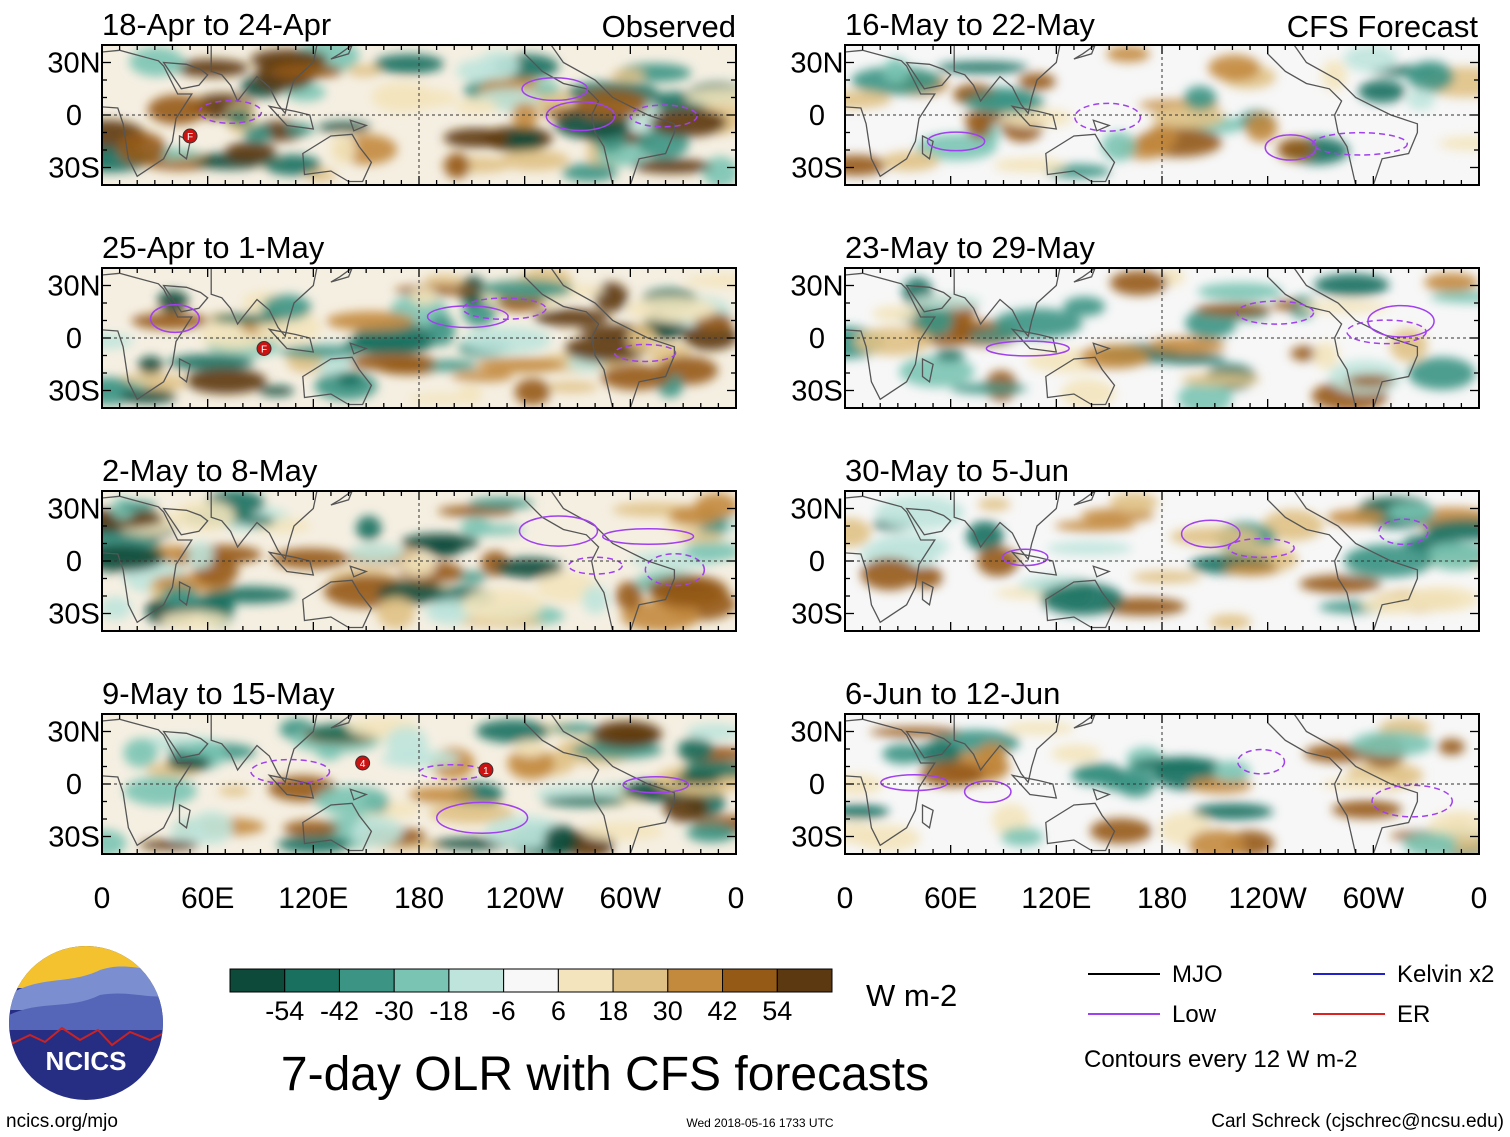 The height and width of the screenshot is (1137, 1510). Describe the element at coordinates (86, 1023) in the screenshot. I see `ncics-logo: NCICS` at that location.